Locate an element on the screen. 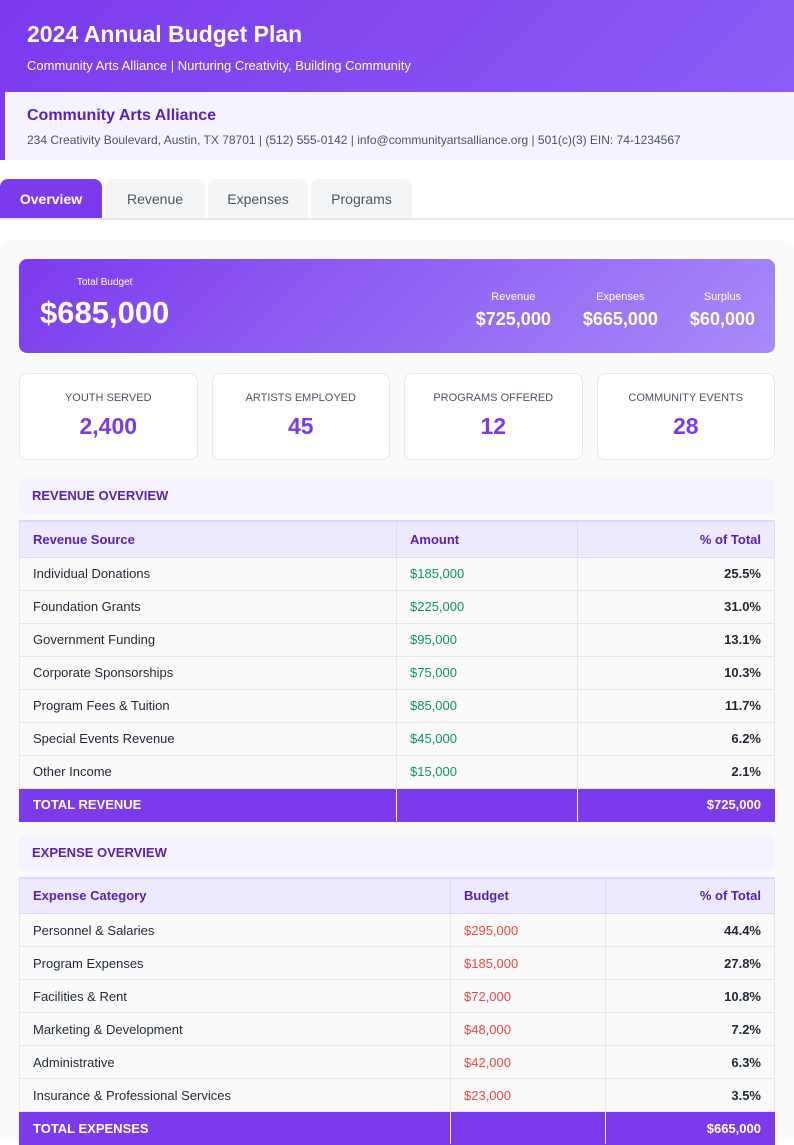 This screenshot has height=1145, width=794. row-label: Personnel & Salaries is located at coordinates (235, 930).